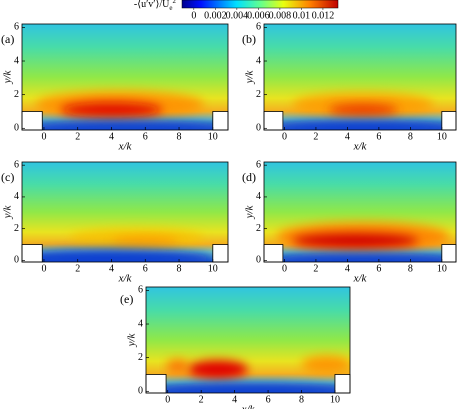 This screenshot has width=474, height=409. What do you see at coordinates (7, 39) in the screenshot?
I see `panel-label: (a)` at bounding box center [7, 39].